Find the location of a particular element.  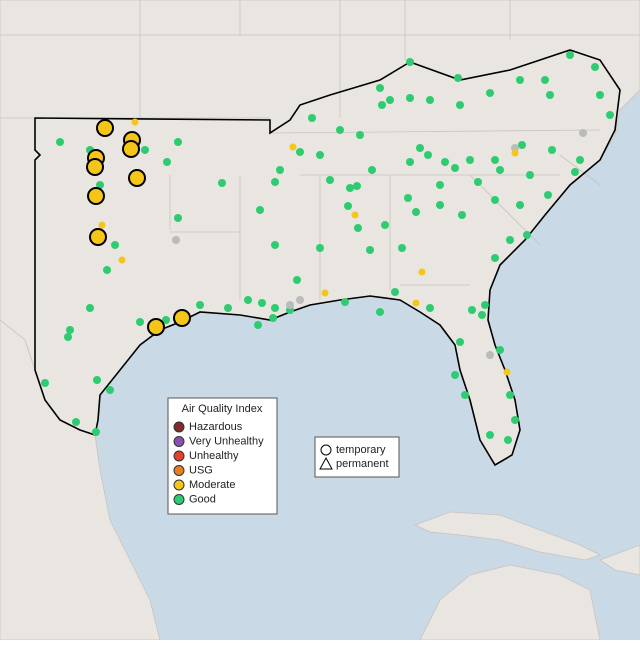

legend-label: Hazardous is located at coordinates (216, 427).